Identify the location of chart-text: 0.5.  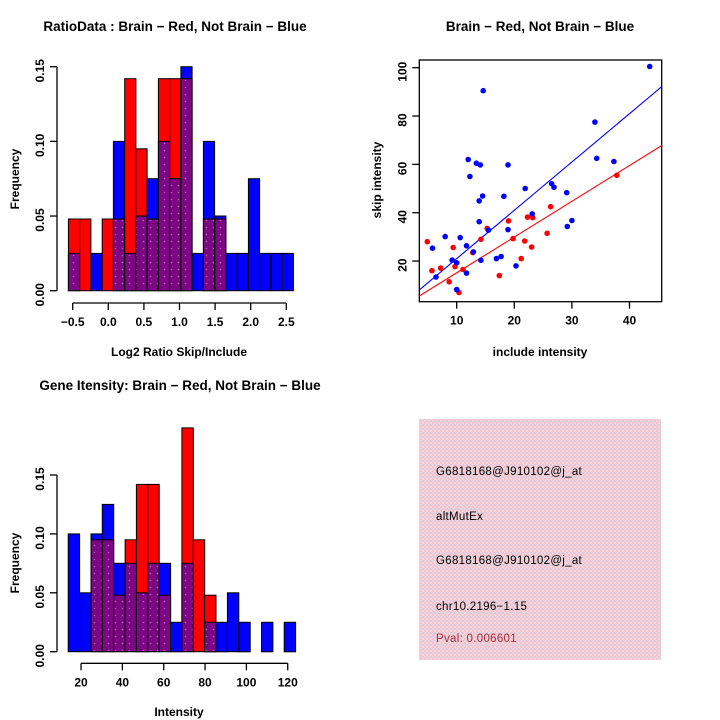
(144, 322).